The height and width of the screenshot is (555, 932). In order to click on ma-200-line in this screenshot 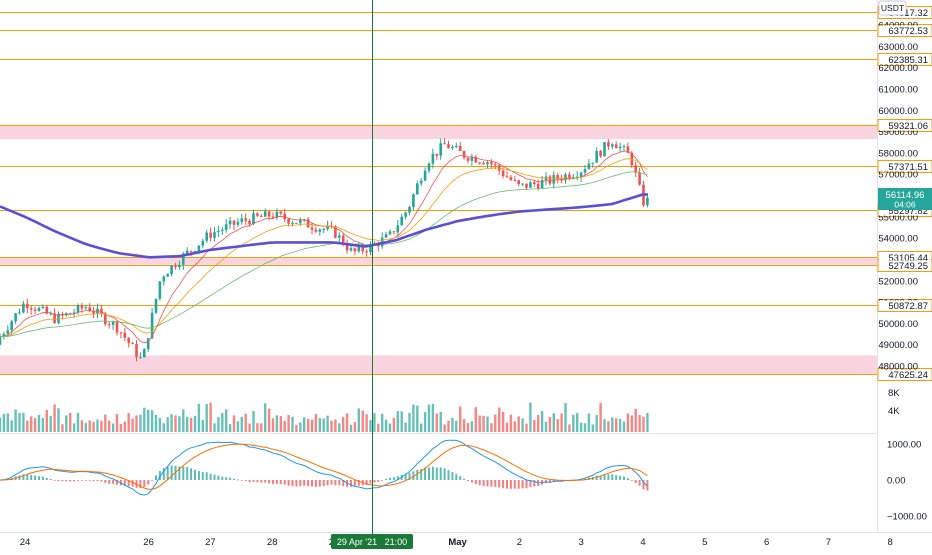, I will do `click(324, 226)`.